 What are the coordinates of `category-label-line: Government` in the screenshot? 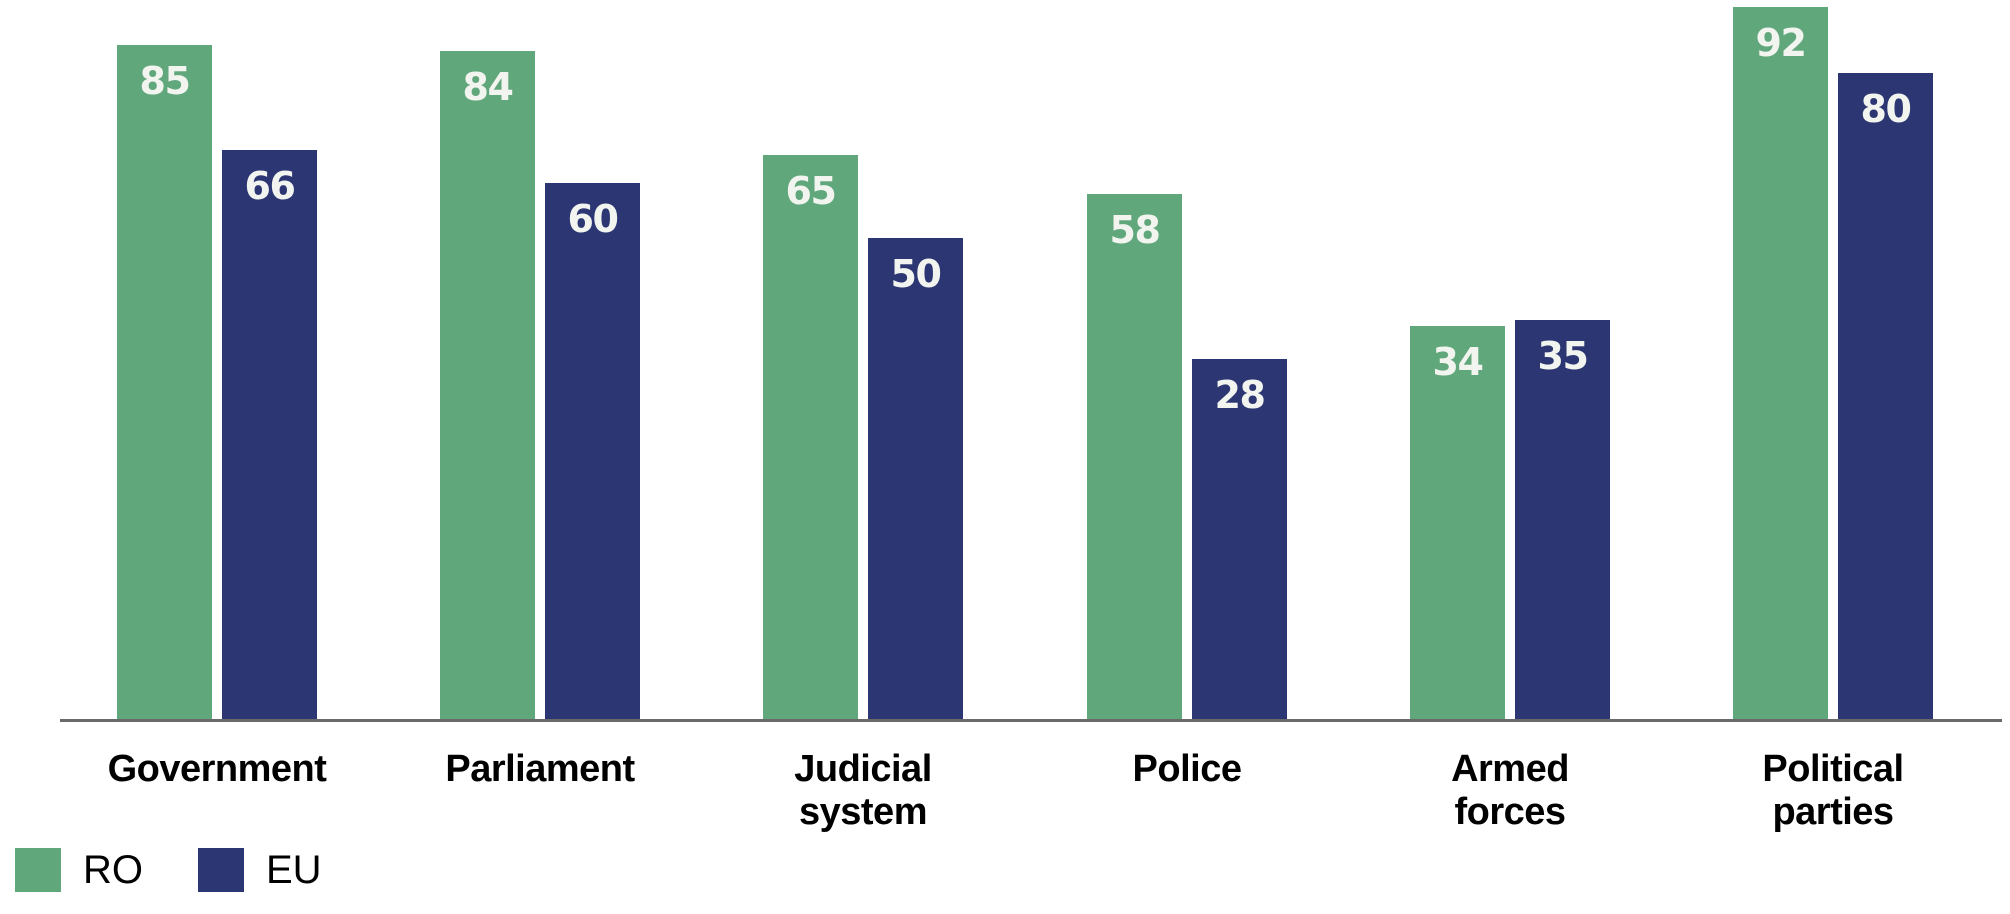 It's located at (217, 769).